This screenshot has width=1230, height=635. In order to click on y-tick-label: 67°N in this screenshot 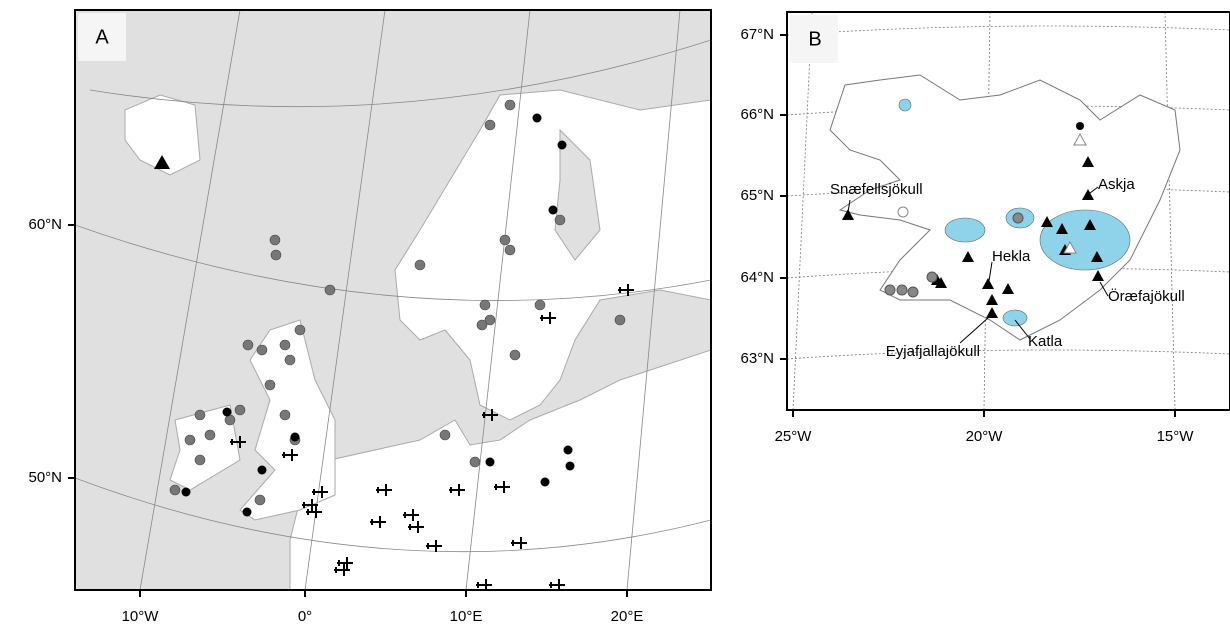, I will do `click(757, 34)`.